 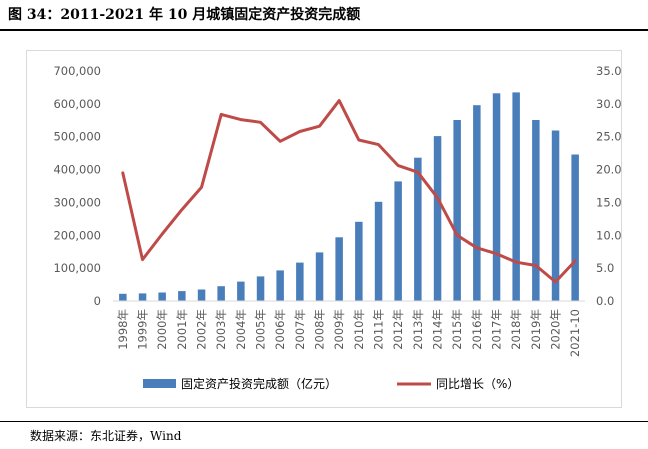 What do you see at coordinates (182, 296) in the screenshot?
I see `bar-2001年` at bounding box center [182, 296].